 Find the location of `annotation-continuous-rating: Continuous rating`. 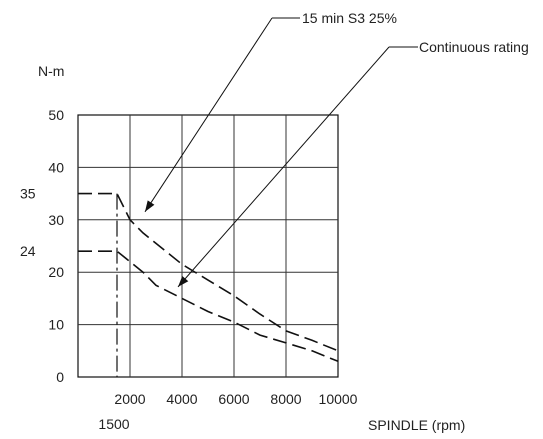

annotation-continuous-rating: Continuous rating is located at coordinates (474, 47).